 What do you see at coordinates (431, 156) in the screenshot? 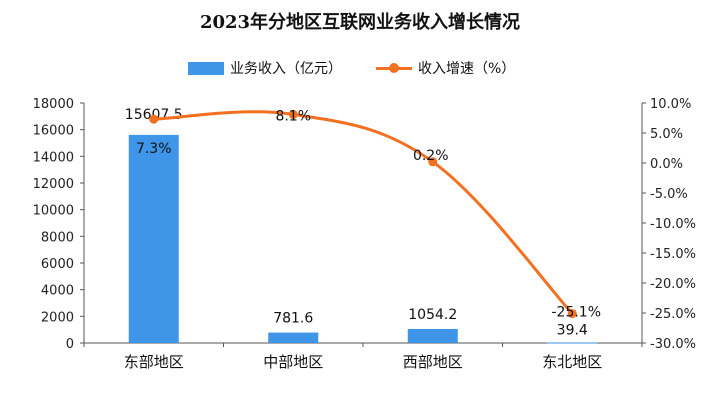
I see `growth-value-label: 0.2%` at bounding box center [431, 156].